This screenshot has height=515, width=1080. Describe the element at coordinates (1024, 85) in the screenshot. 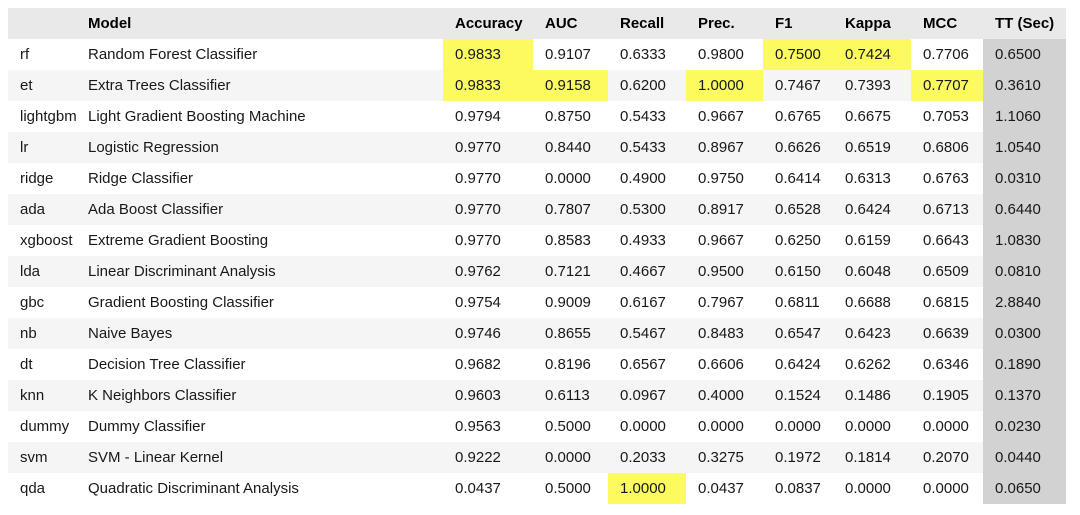

I see `training-time-cell: 0.3610` at that location.